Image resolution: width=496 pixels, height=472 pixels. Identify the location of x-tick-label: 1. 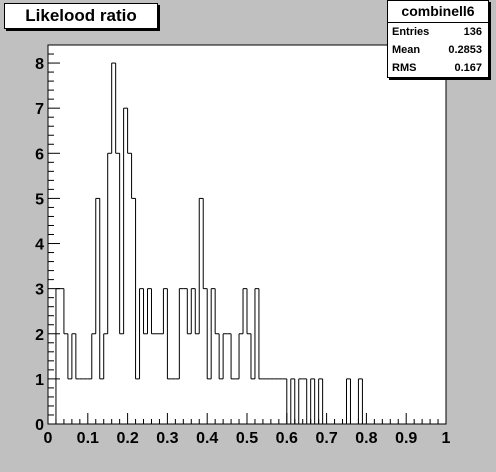
(446, 438).